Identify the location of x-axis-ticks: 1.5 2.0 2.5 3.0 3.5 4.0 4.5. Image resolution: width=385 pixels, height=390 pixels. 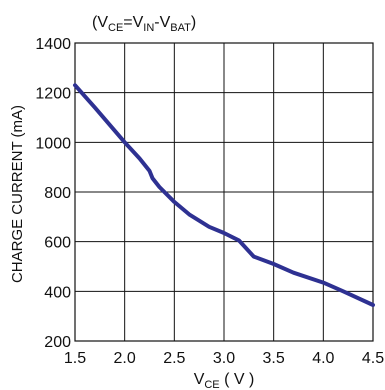
(224, 358).